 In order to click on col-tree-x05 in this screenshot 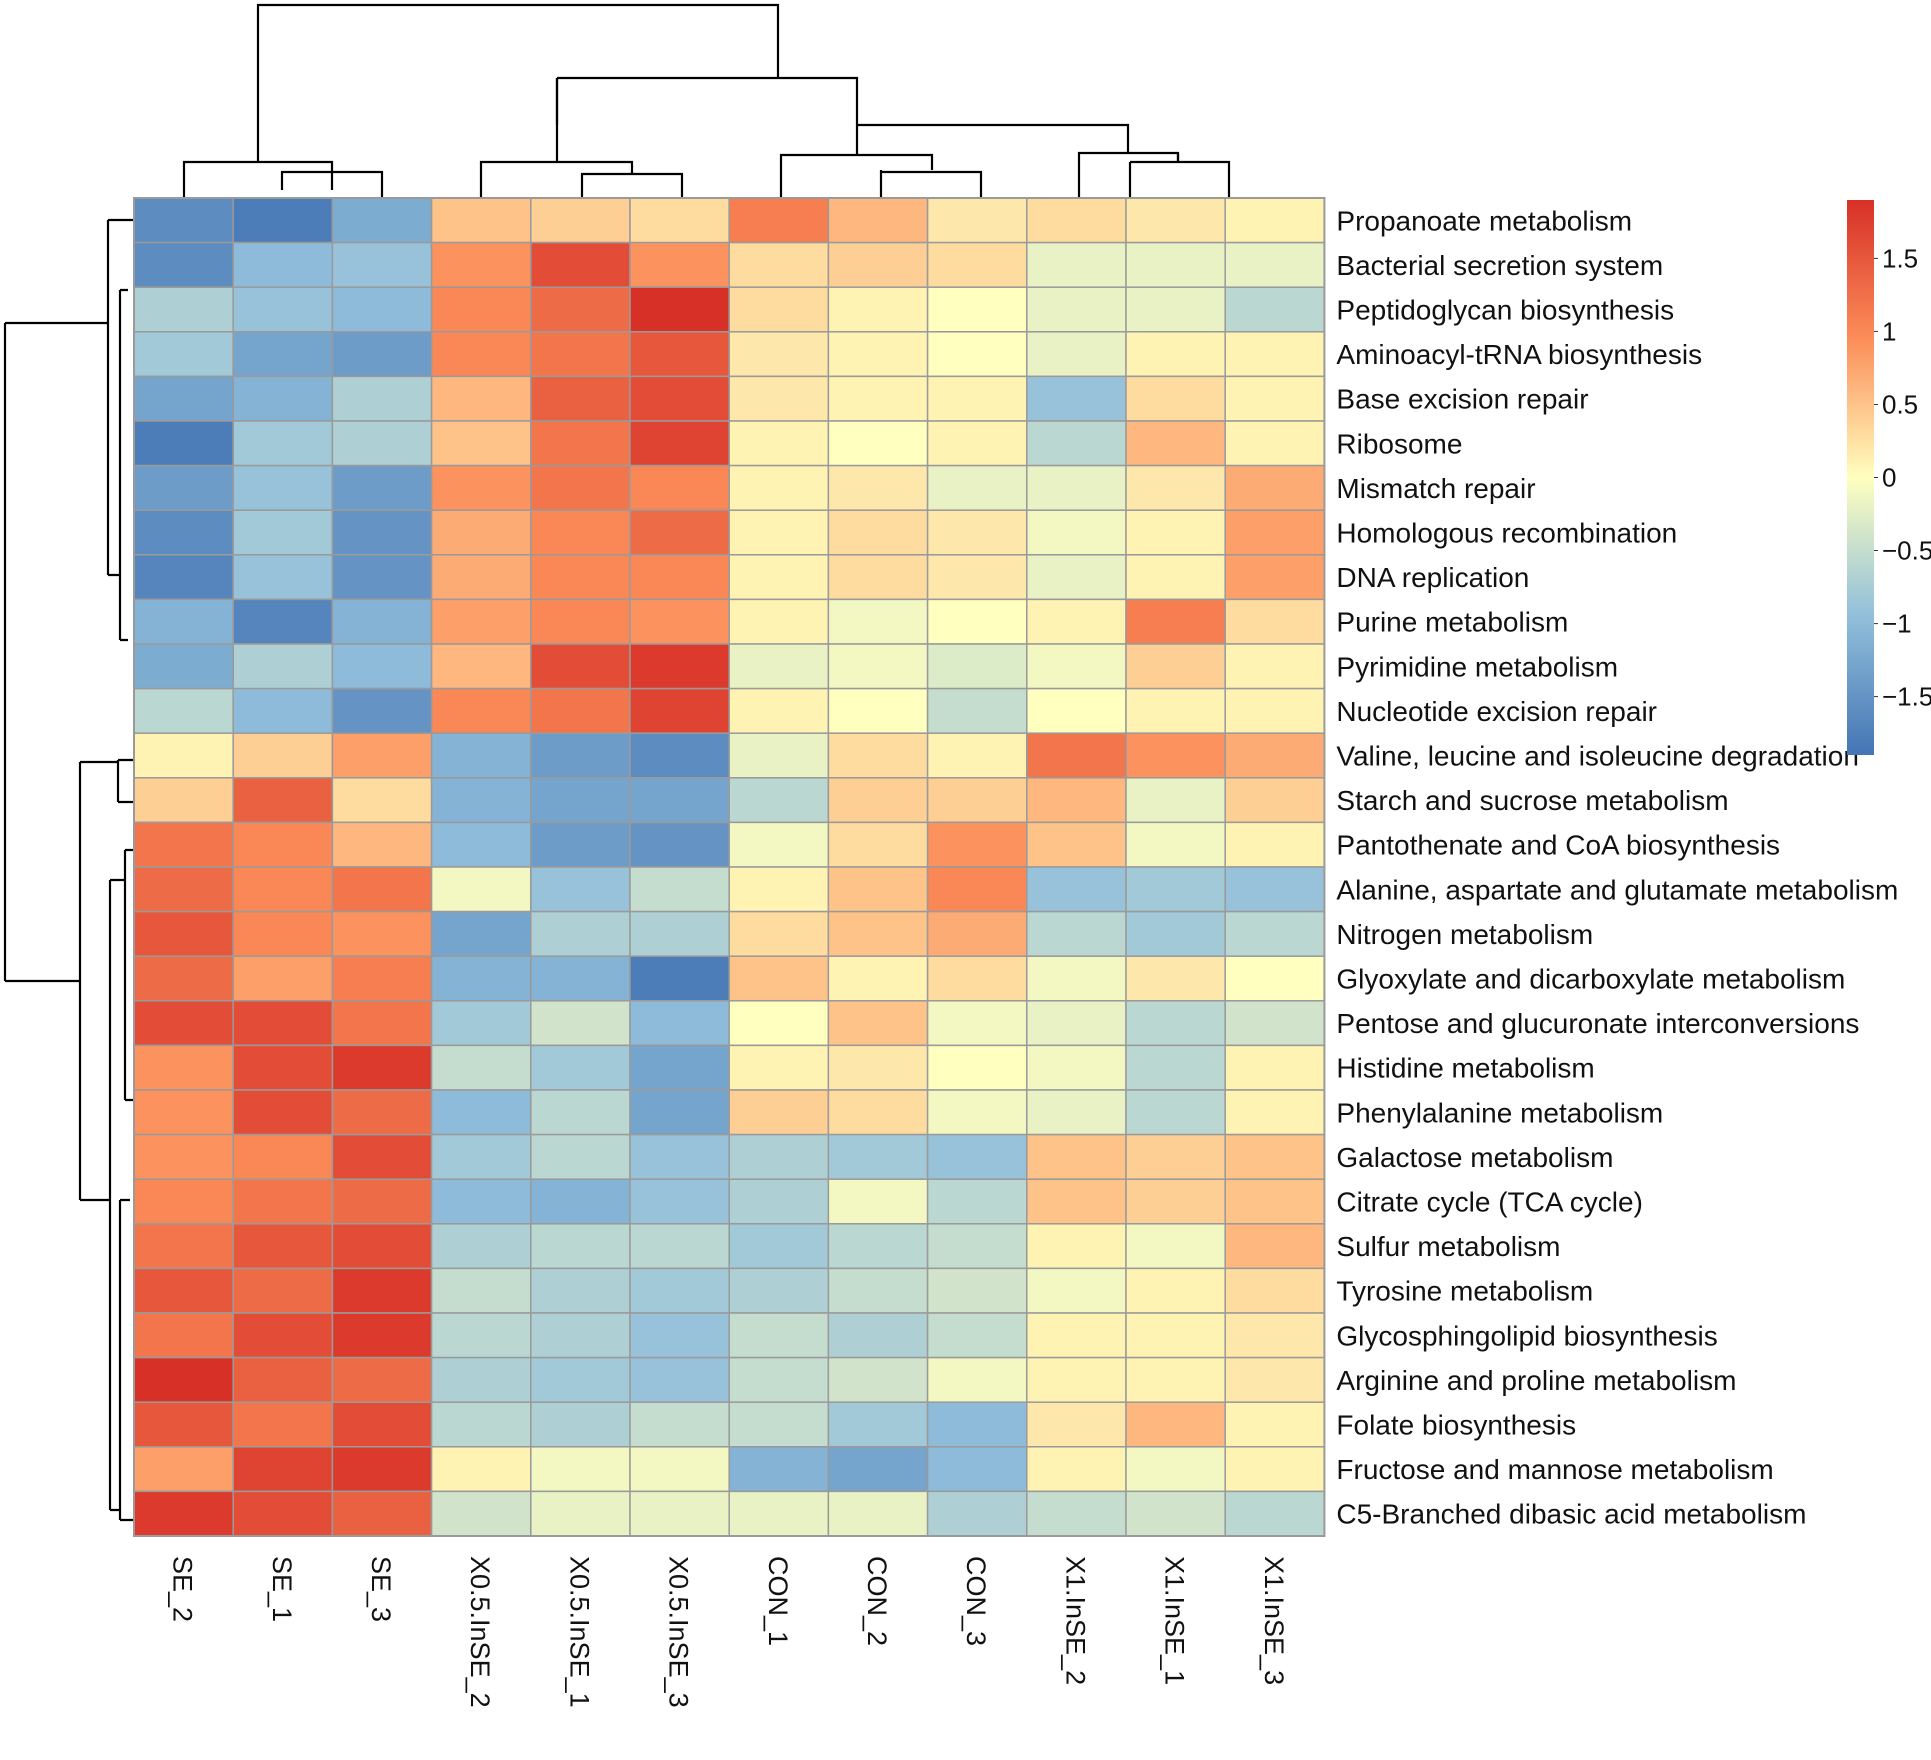, I will do `click(556, 179)`.